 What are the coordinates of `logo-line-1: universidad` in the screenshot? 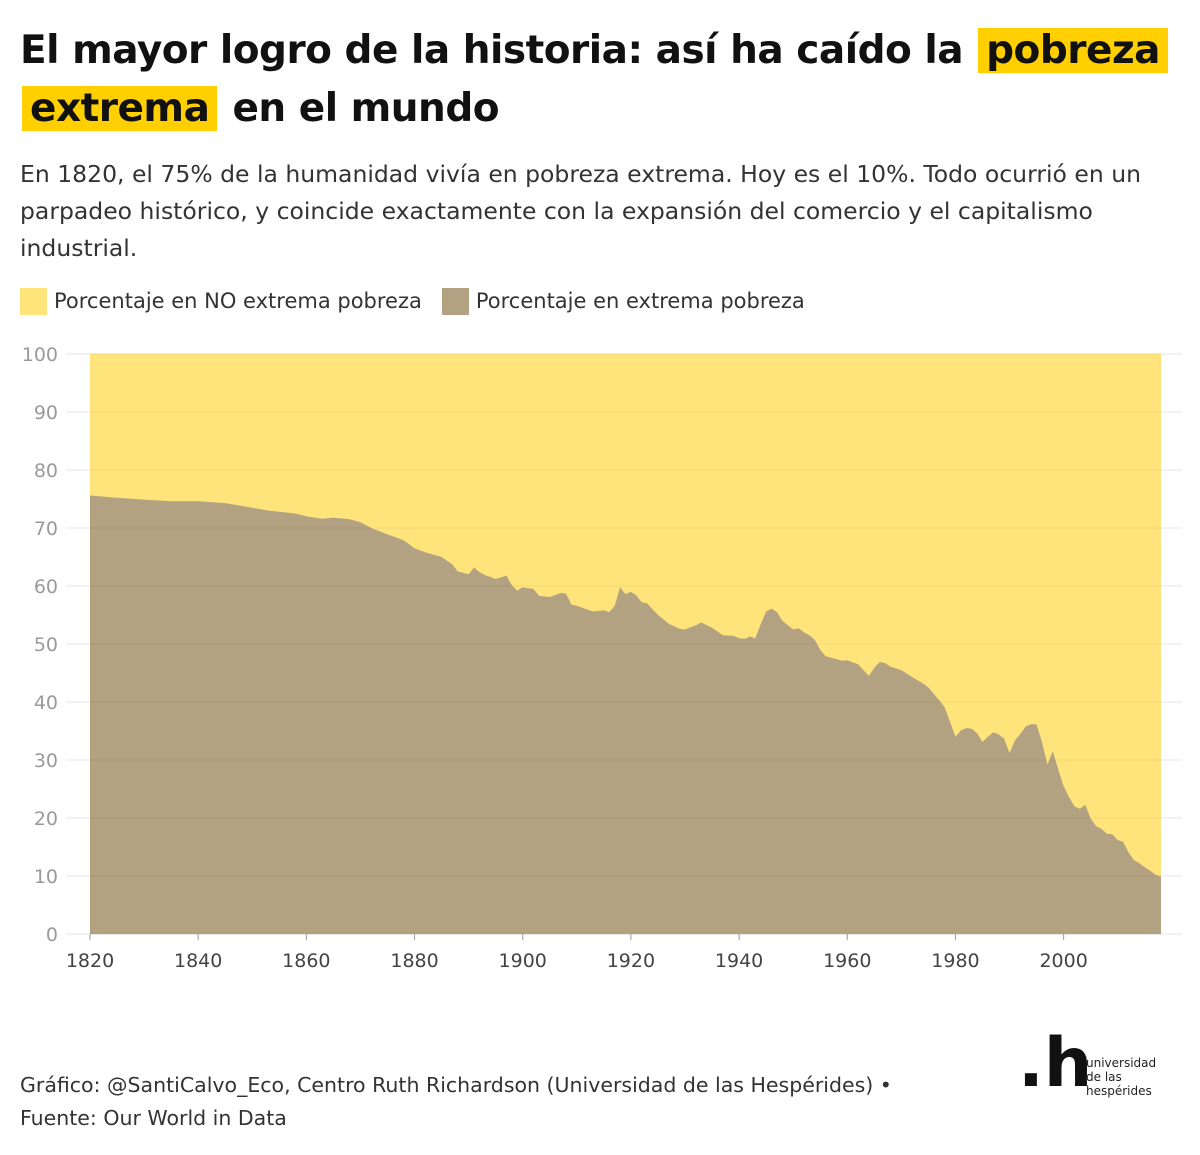 It's located at (1121, 1063).